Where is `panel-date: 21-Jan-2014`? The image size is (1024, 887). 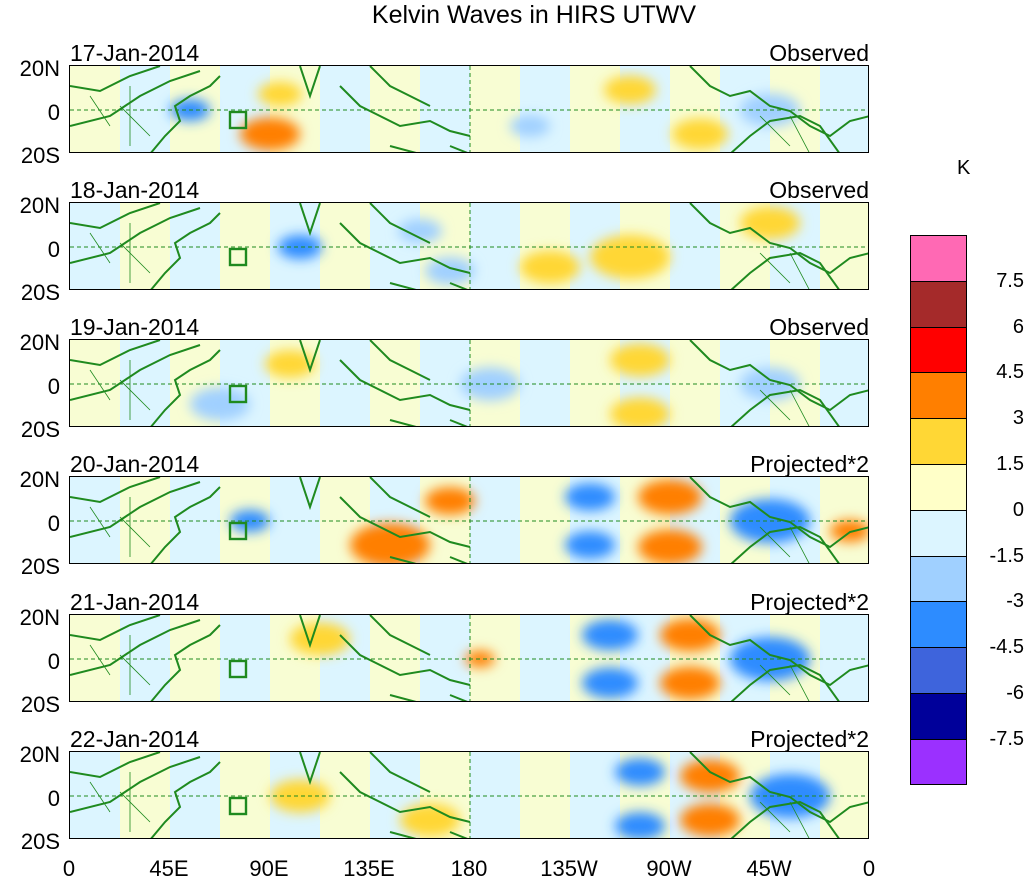
panel-date: 21-Jan-2014 is located at coordinates (135, 602).